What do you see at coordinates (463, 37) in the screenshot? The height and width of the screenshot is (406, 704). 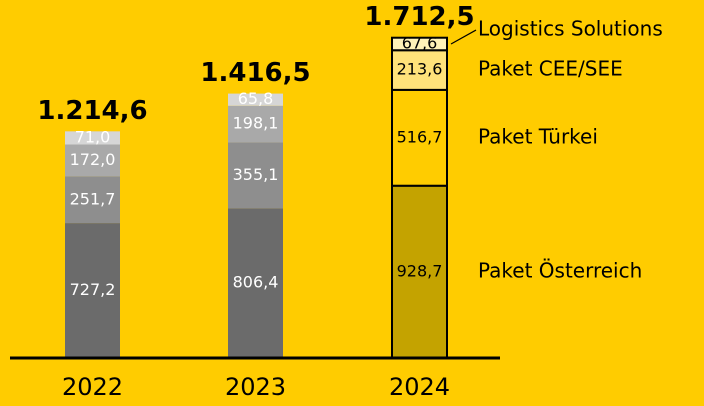 I see `legend-connector` at bounding box center [463, 37].